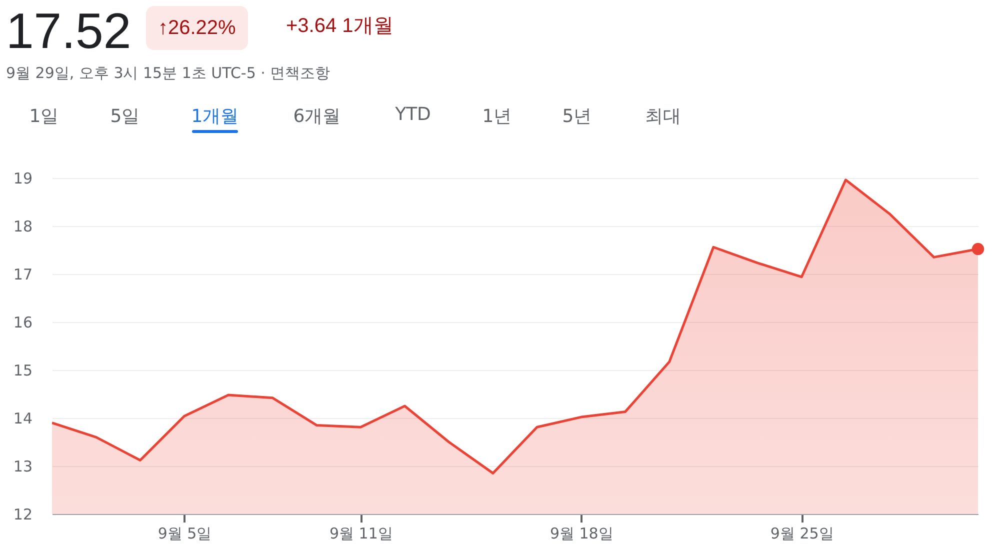 The width and height of the screenshot is (993, 555). What do you see at coordinates (185, 533) in the screenshot?
I see `x-tick-label: 9월 5일` at bounding box center [185, 533].